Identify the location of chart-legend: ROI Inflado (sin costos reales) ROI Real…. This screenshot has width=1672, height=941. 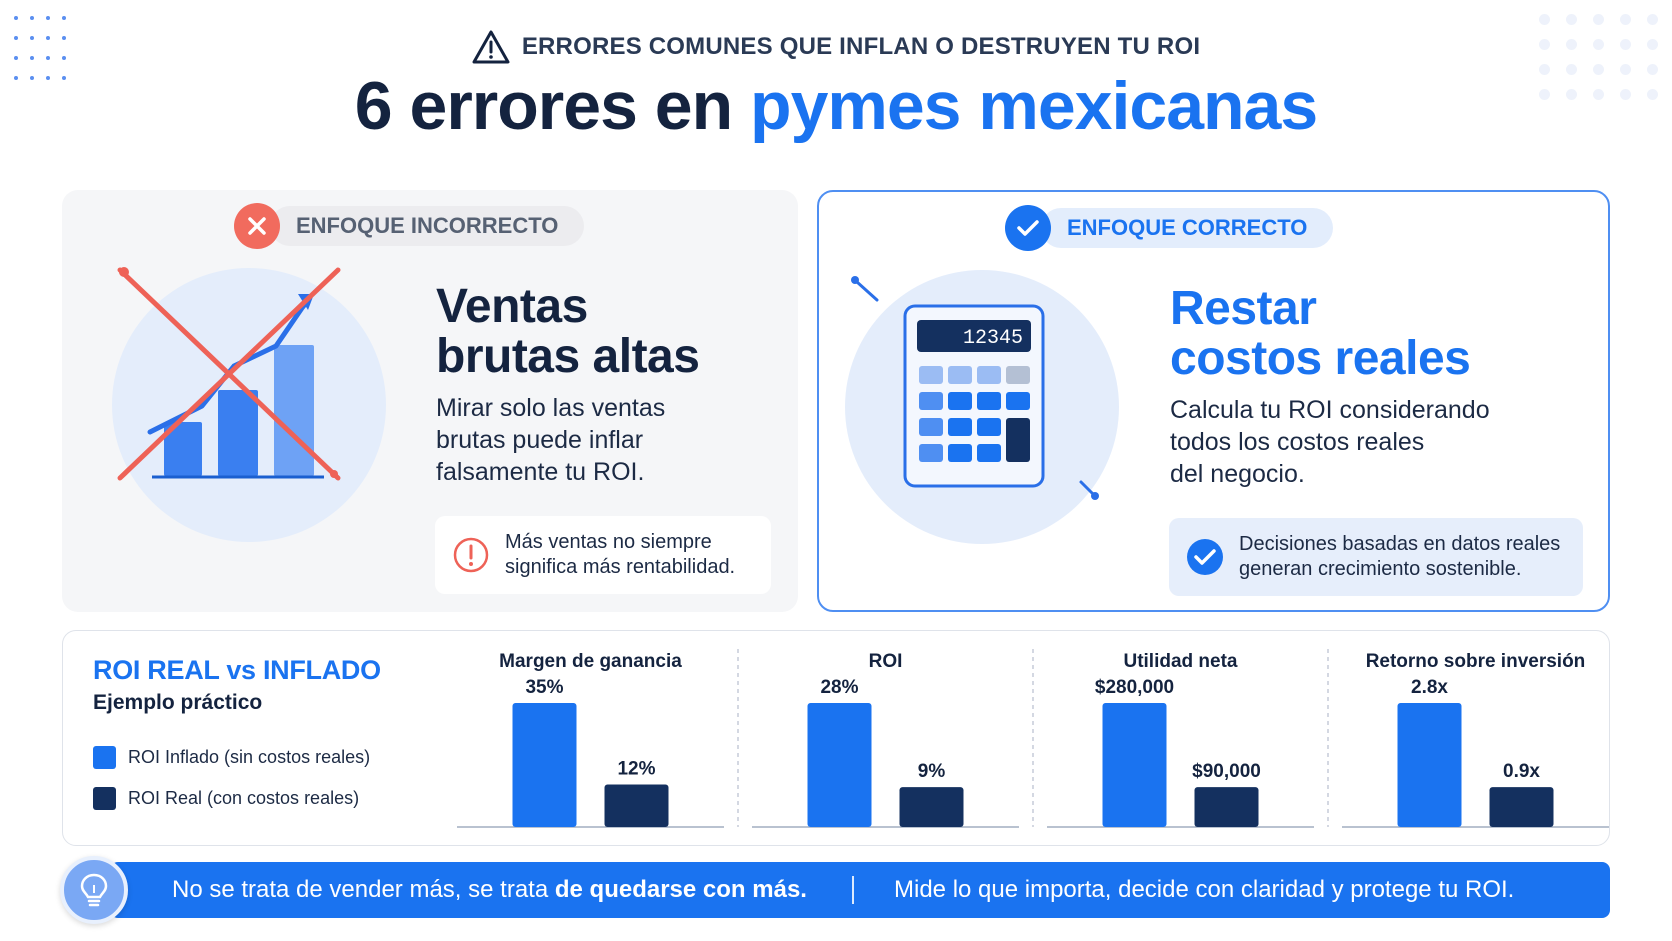
(231, 784).